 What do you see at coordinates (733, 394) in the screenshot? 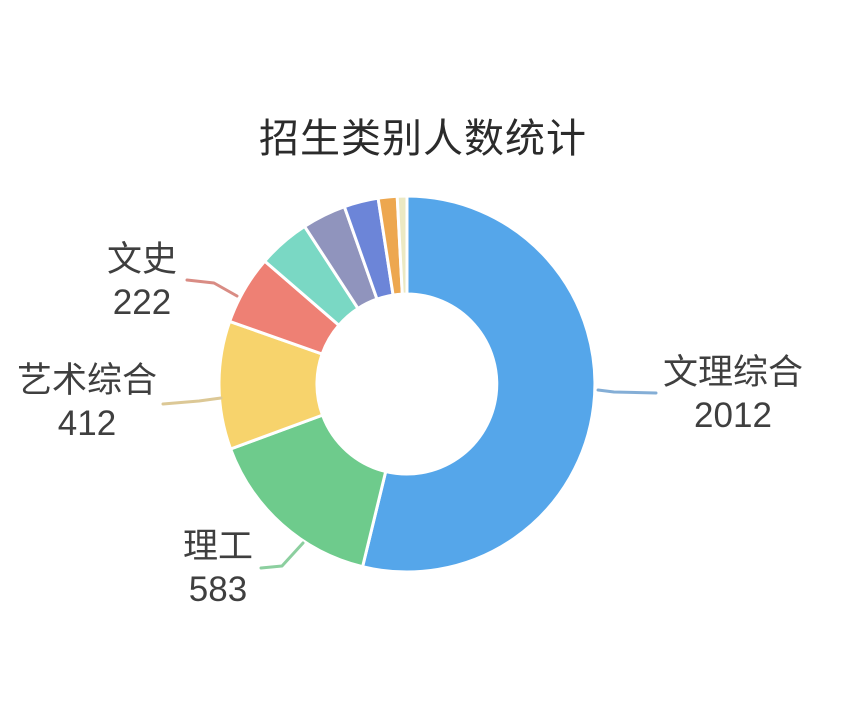
I see `slice-label-wenli-zonghe: 文理综合 2012` at bounding box center [733, 394].